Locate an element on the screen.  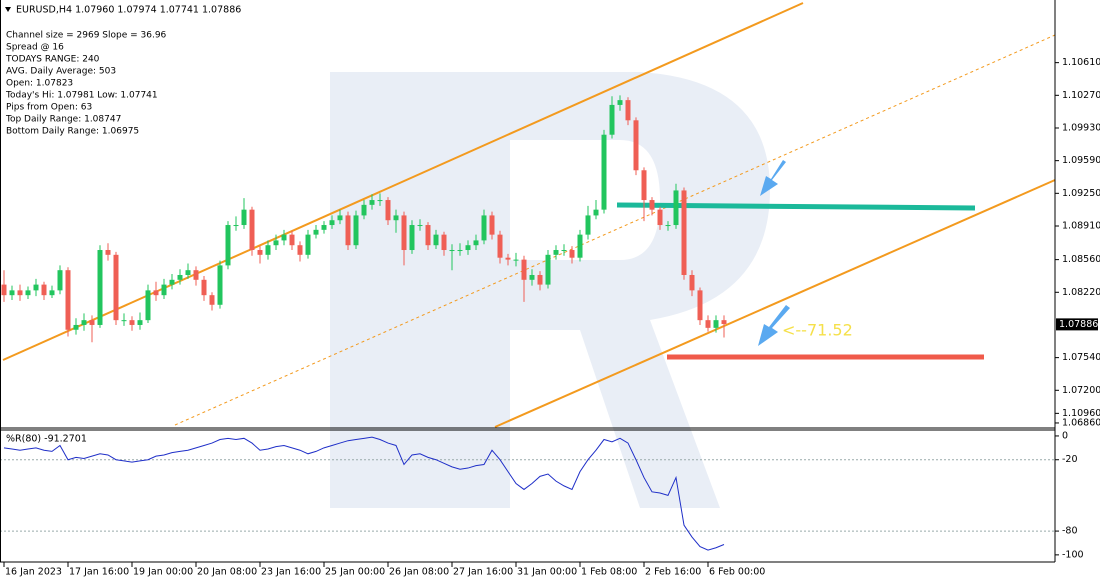
info-line: Channel size = 2969 Slope = 36.96 is located at coordinates (86, 36).